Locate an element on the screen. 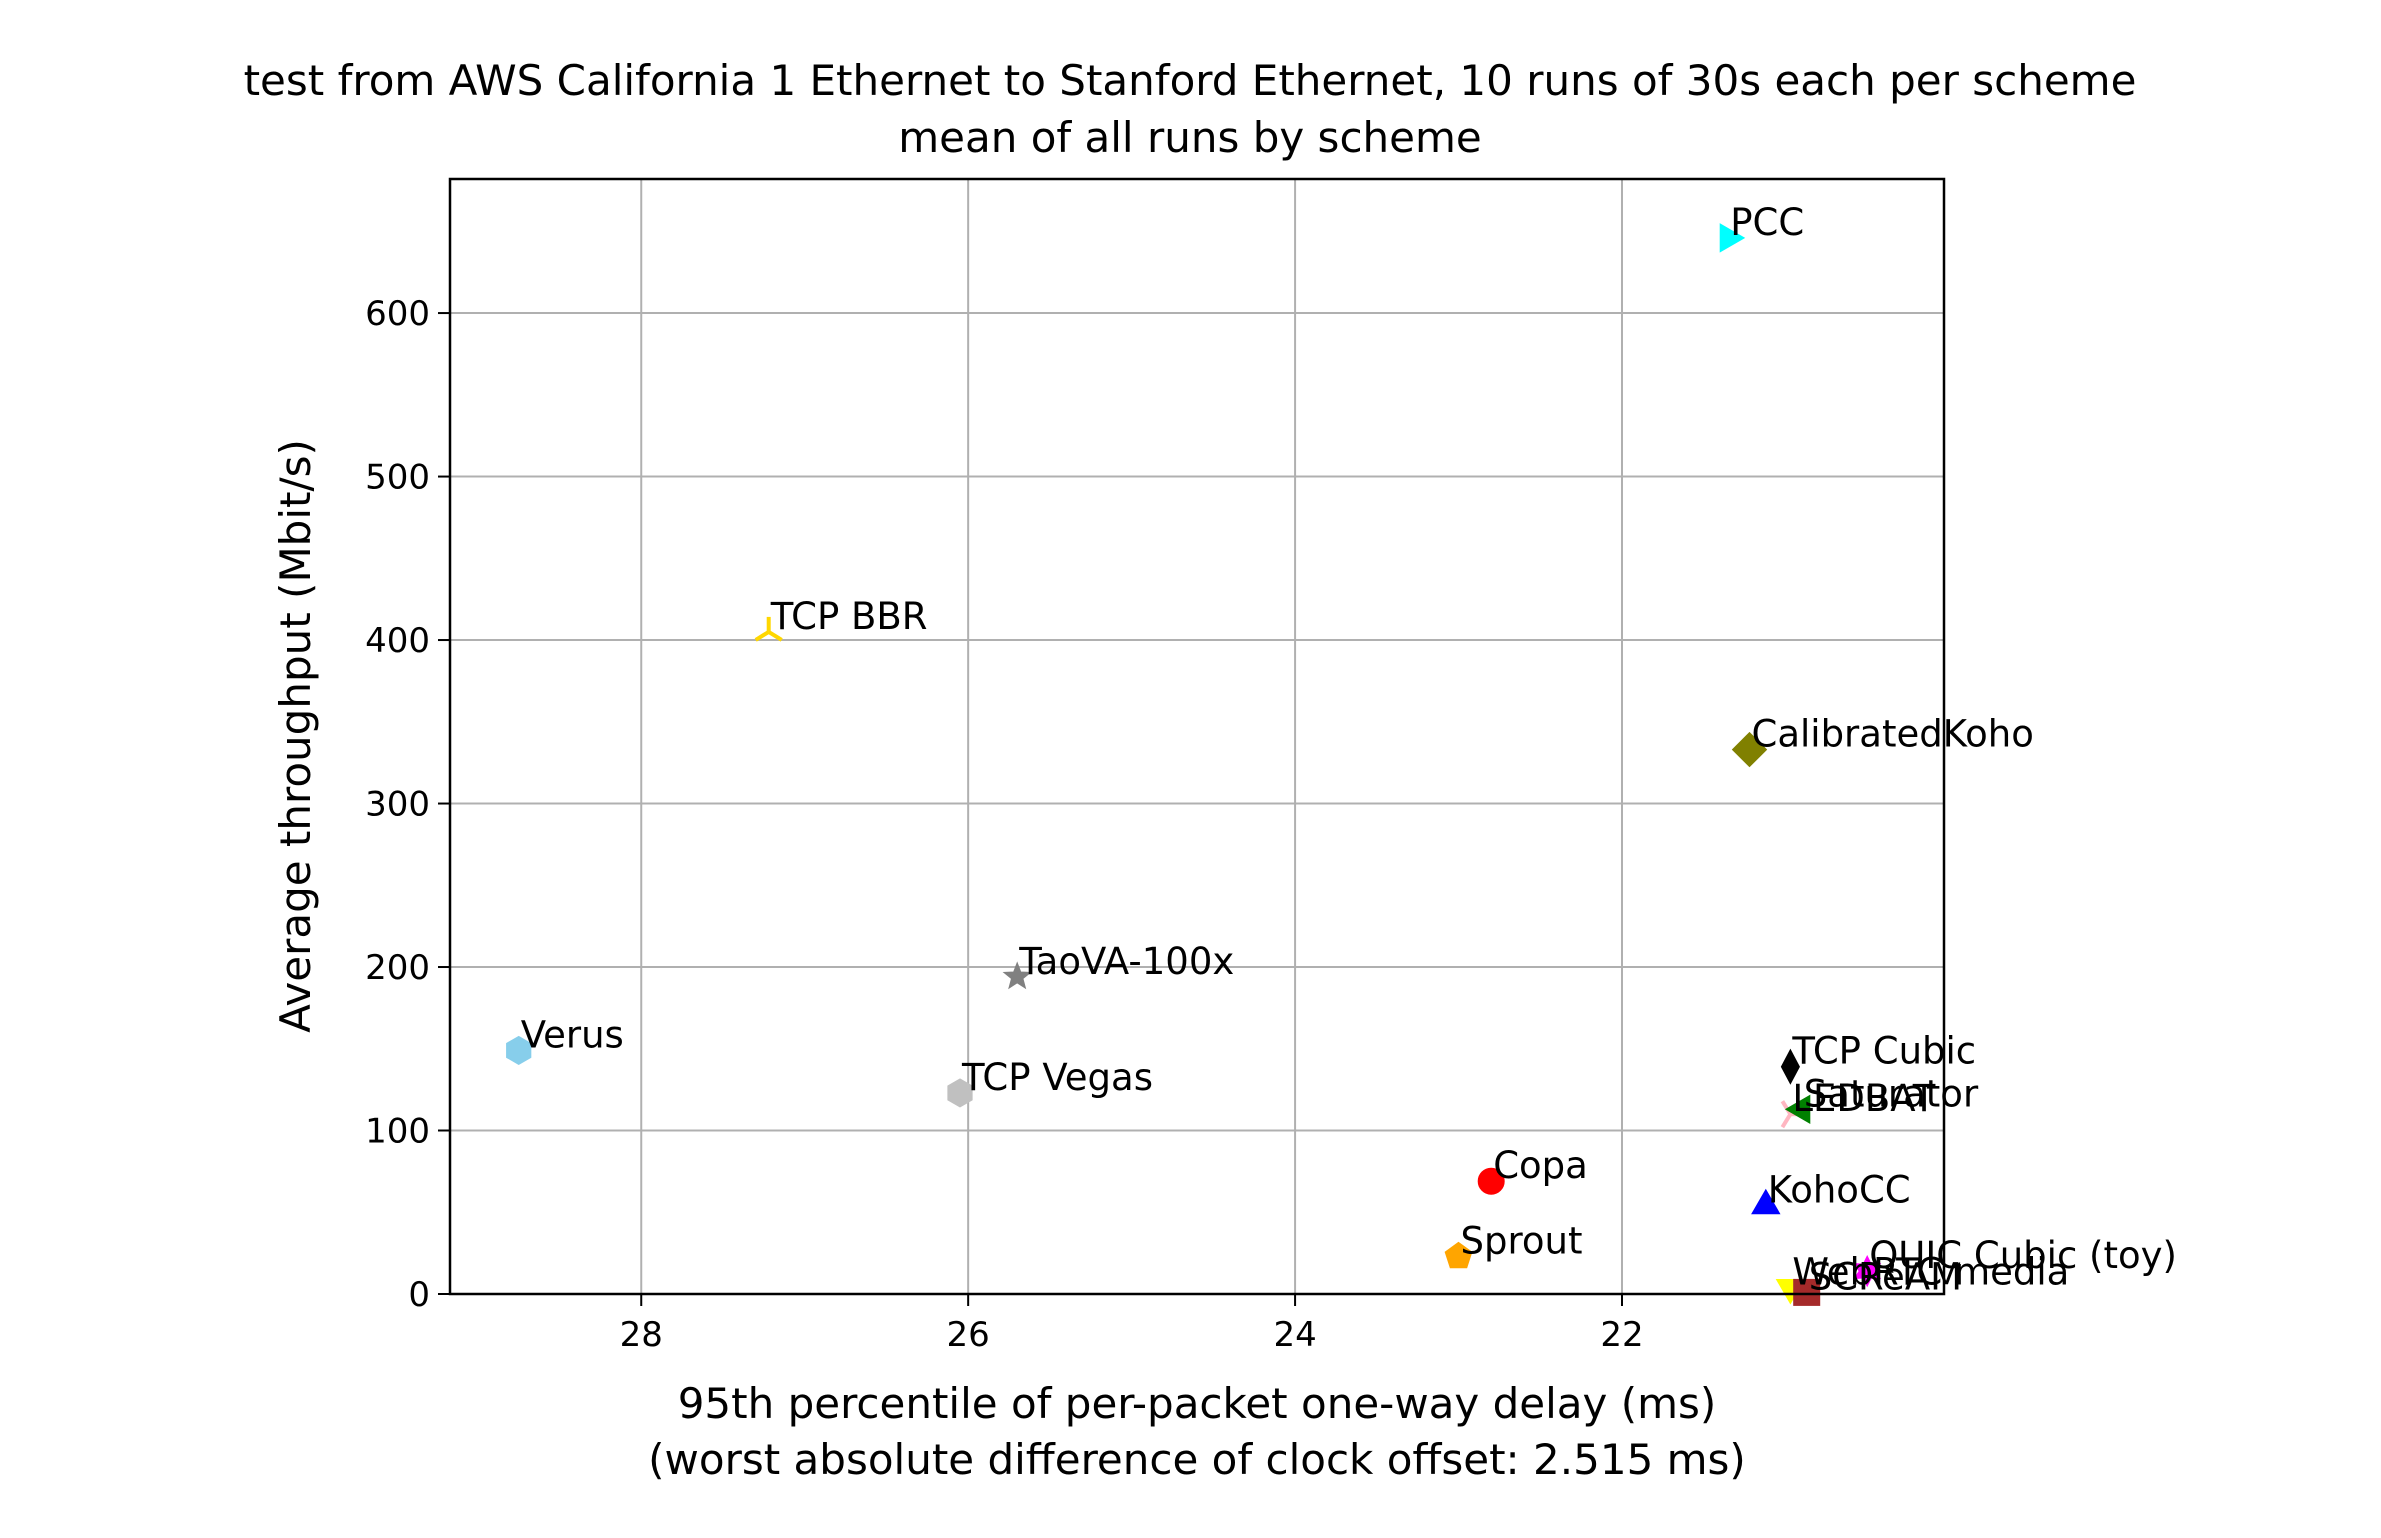  x-tick-label: 24 is located at coordinates (1294, 1335).